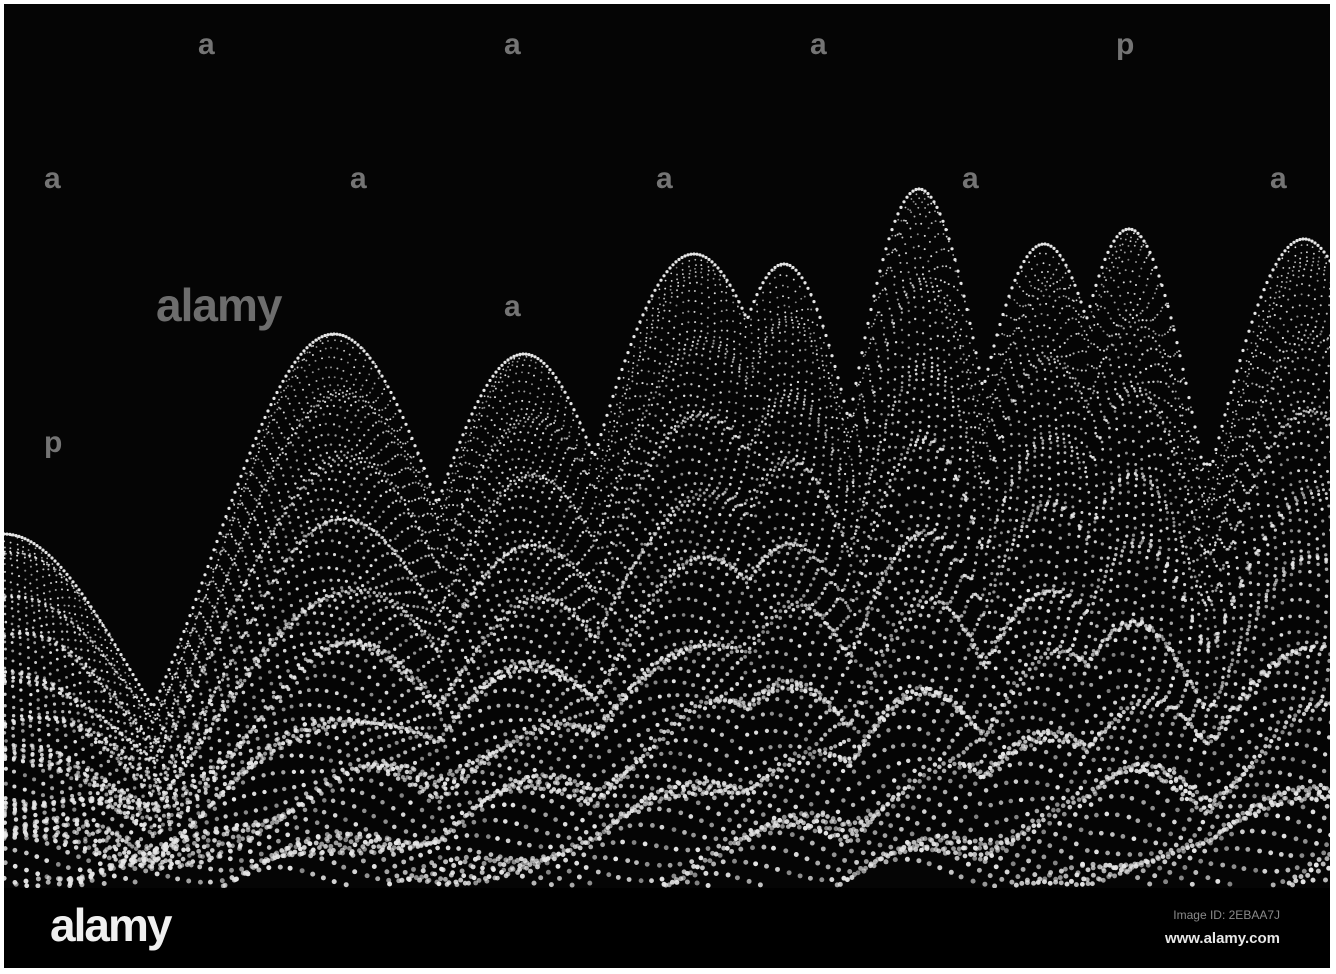  What do you see at coordinates (667, 928) in the screenshot?
I see `footer-bar: alamy Image ID: 2EBAA7J www.alamy.com` at bounding box center [667, 928].